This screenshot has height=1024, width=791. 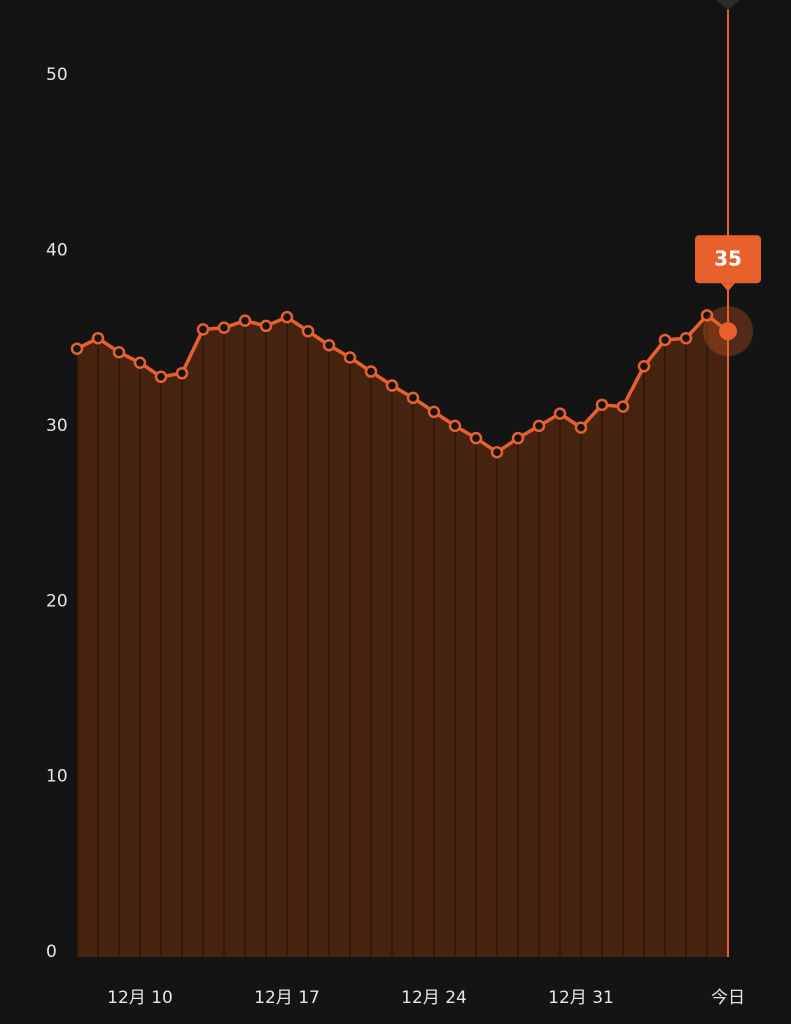 I want to click on y-tick-label: 10, so click(x=57, y=777).